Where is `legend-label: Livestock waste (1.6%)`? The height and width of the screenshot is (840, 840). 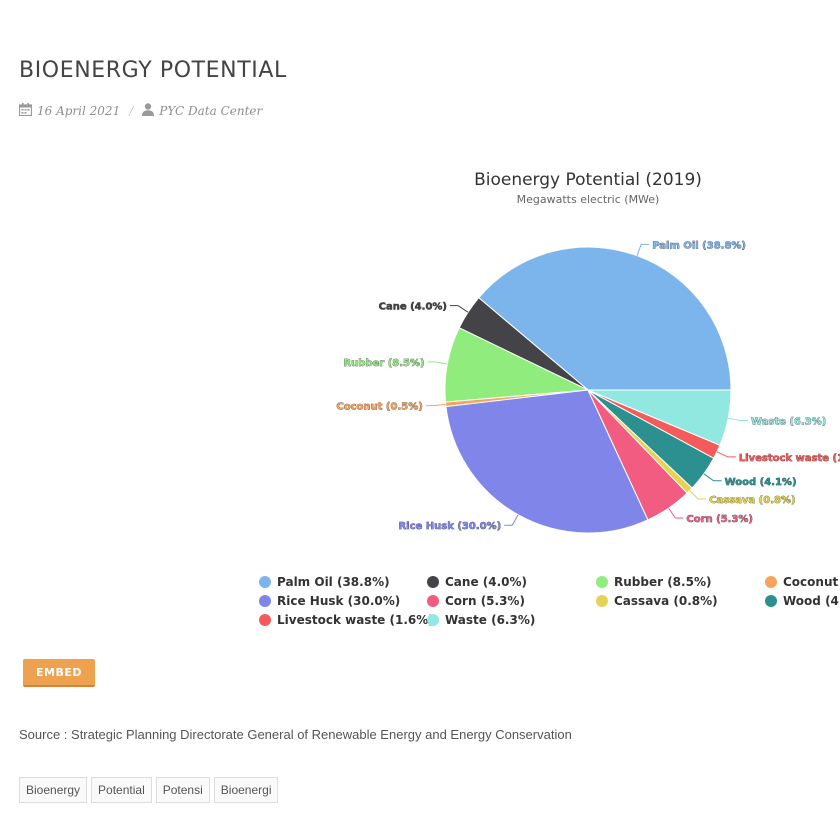
legend-label: Livestock waste (1.6%) is located at coordinates (355, 620).